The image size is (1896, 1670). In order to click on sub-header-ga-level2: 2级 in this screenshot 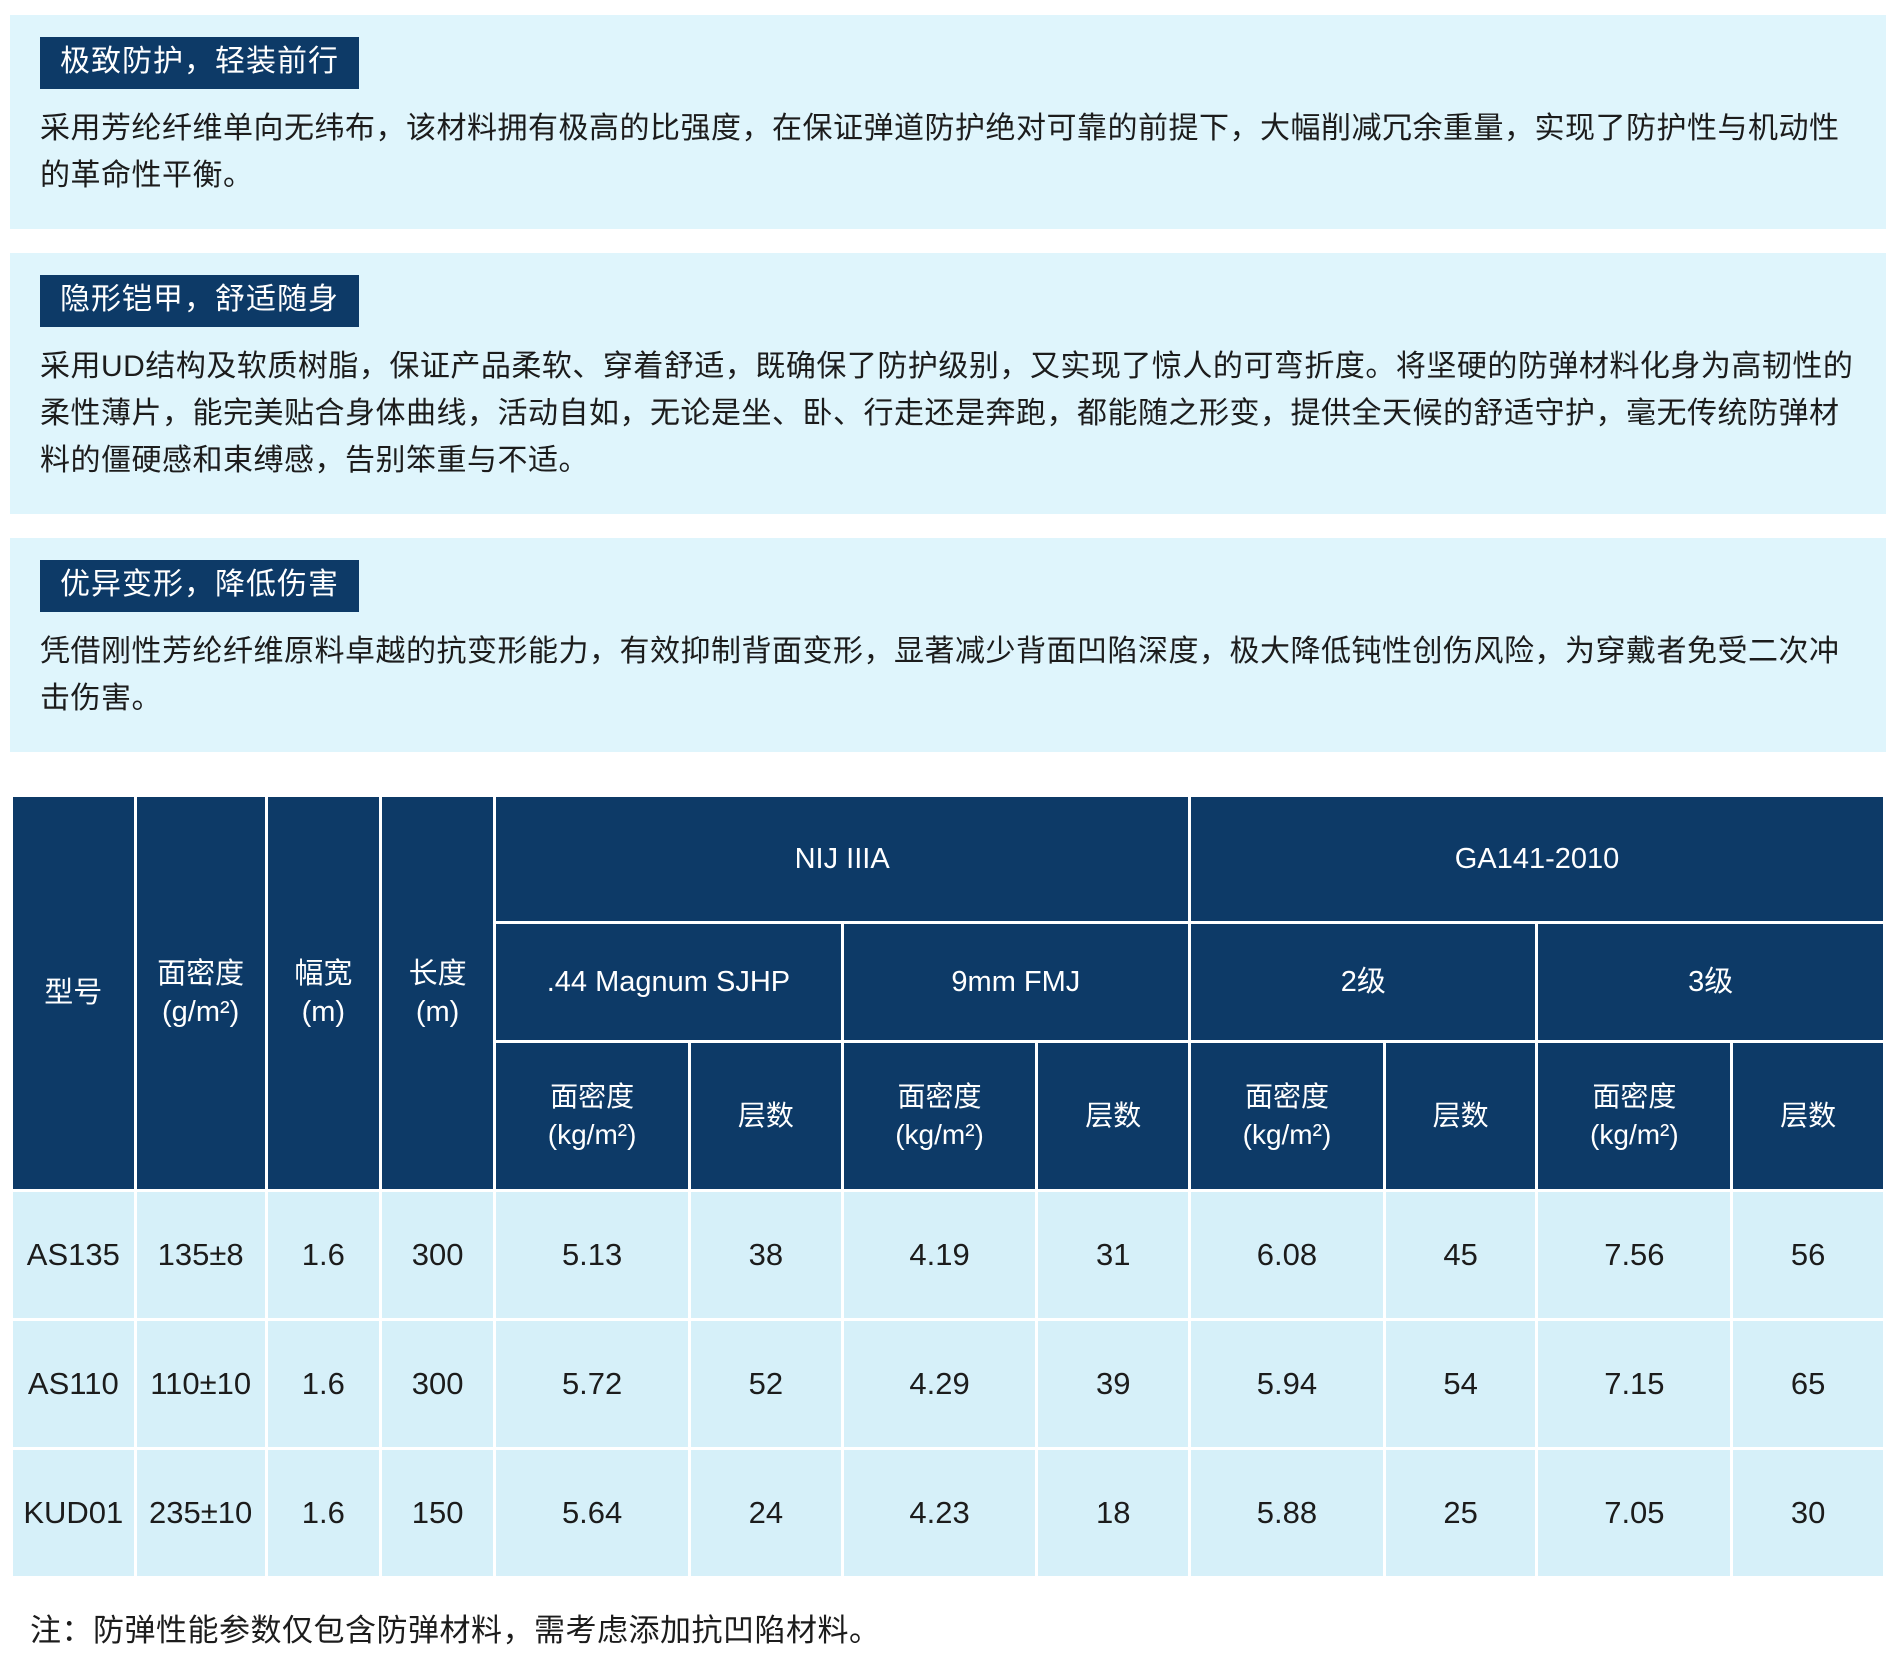, I will do `click(1363, 982)`.